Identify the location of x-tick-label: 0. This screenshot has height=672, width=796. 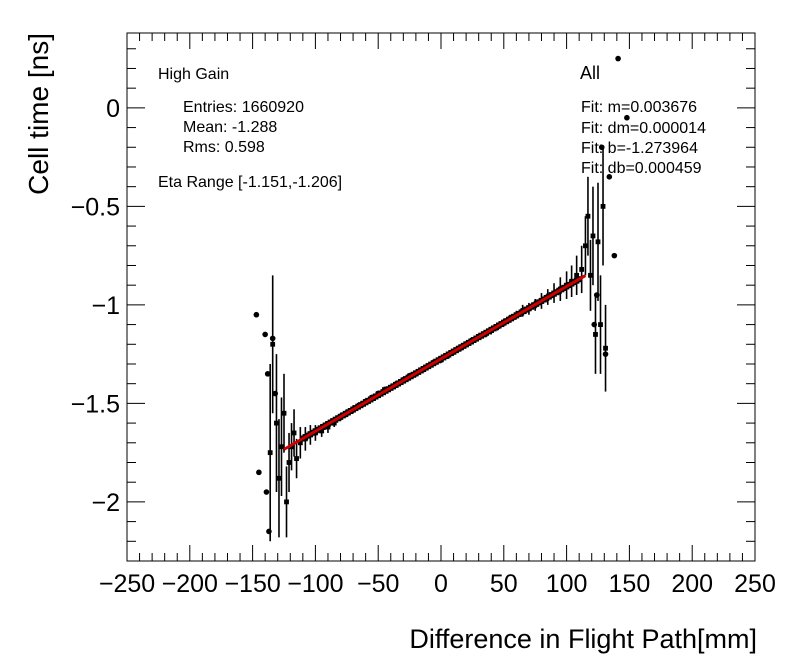
(441, 584).